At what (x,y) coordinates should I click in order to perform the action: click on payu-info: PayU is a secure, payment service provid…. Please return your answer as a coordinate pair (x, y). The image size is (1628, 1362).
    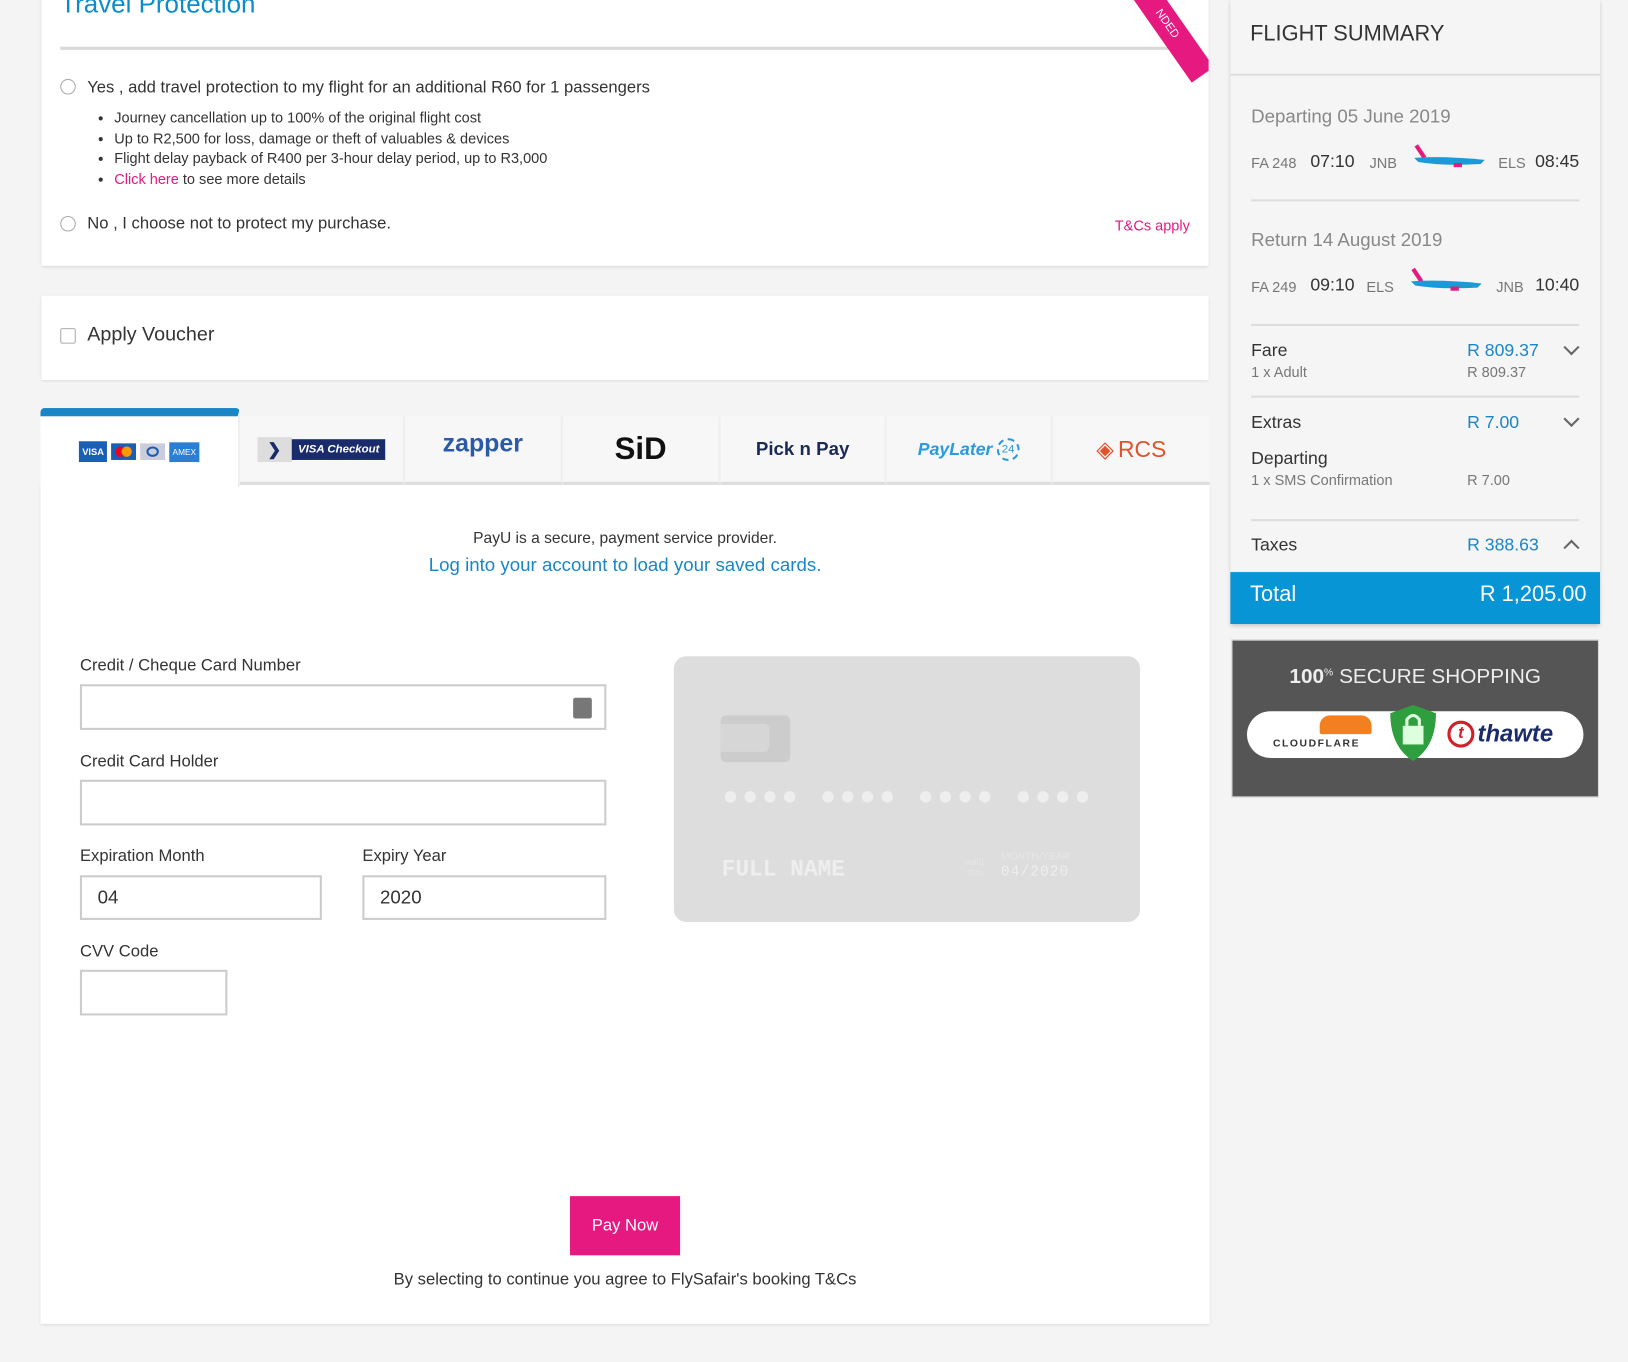
    Looking at the image, I should click on (625, 538).